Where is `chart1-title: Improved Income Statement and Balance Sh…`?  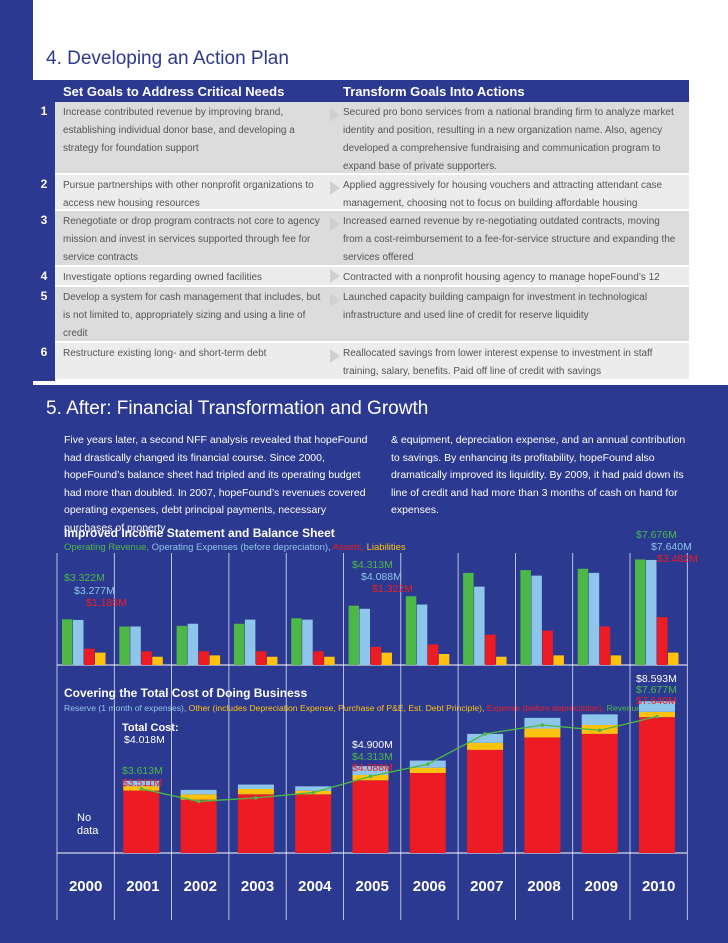 chart1-title: Improved Income Statement and Balance Sh… is located at coordinates (199, 533).